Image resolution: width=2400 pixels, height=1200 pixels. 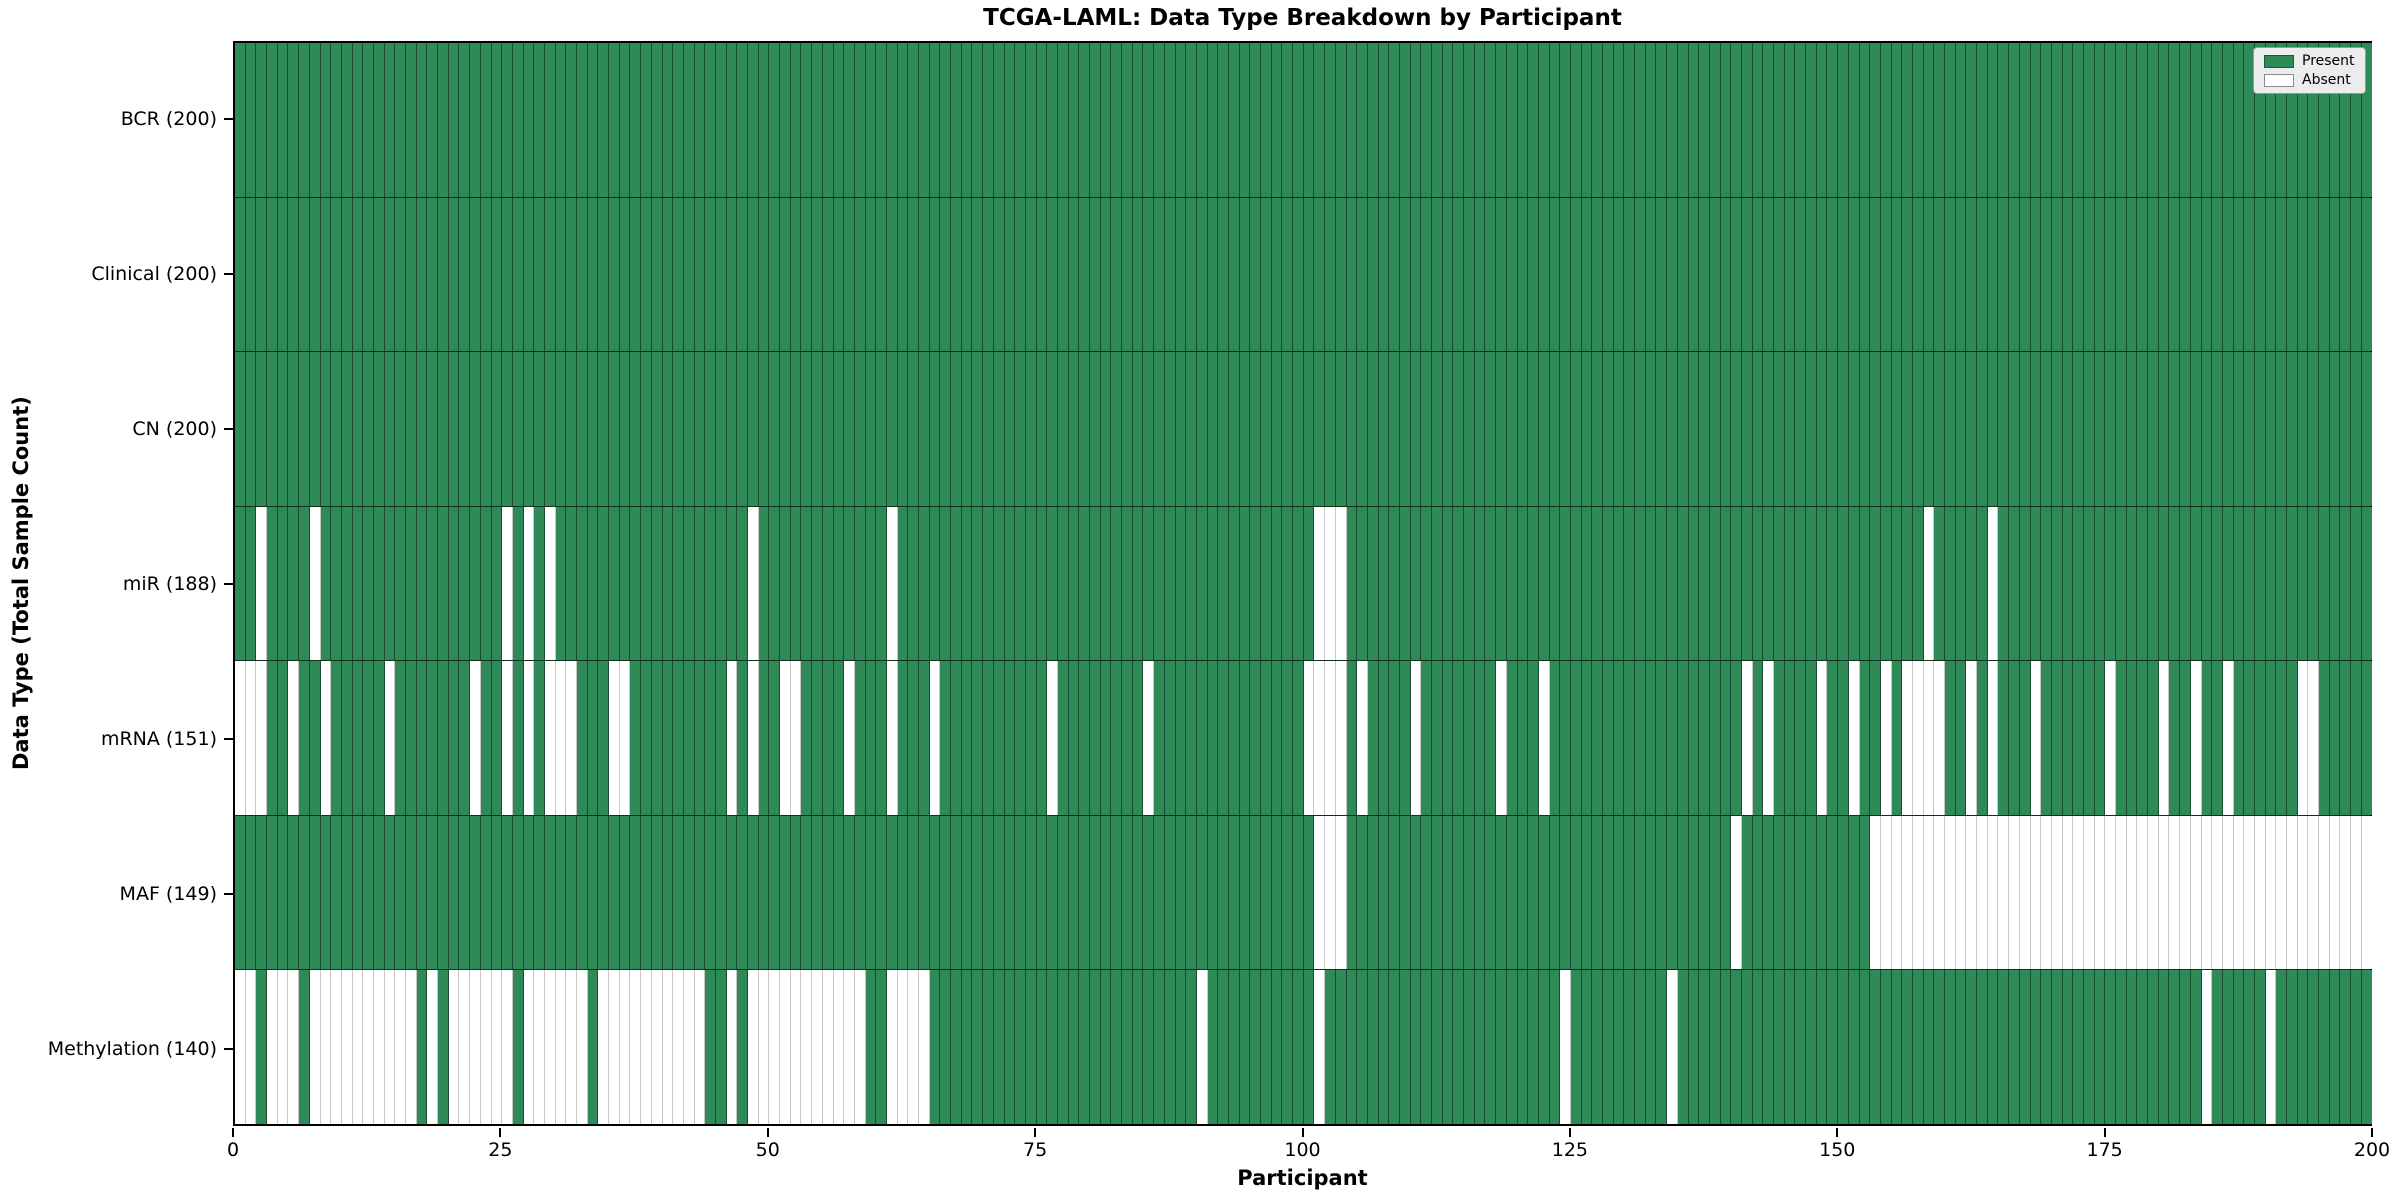 What do you see at coordinates (228, 893) in the screenshot?
I see `y-tick-mark` at bounding box center [228, 893].